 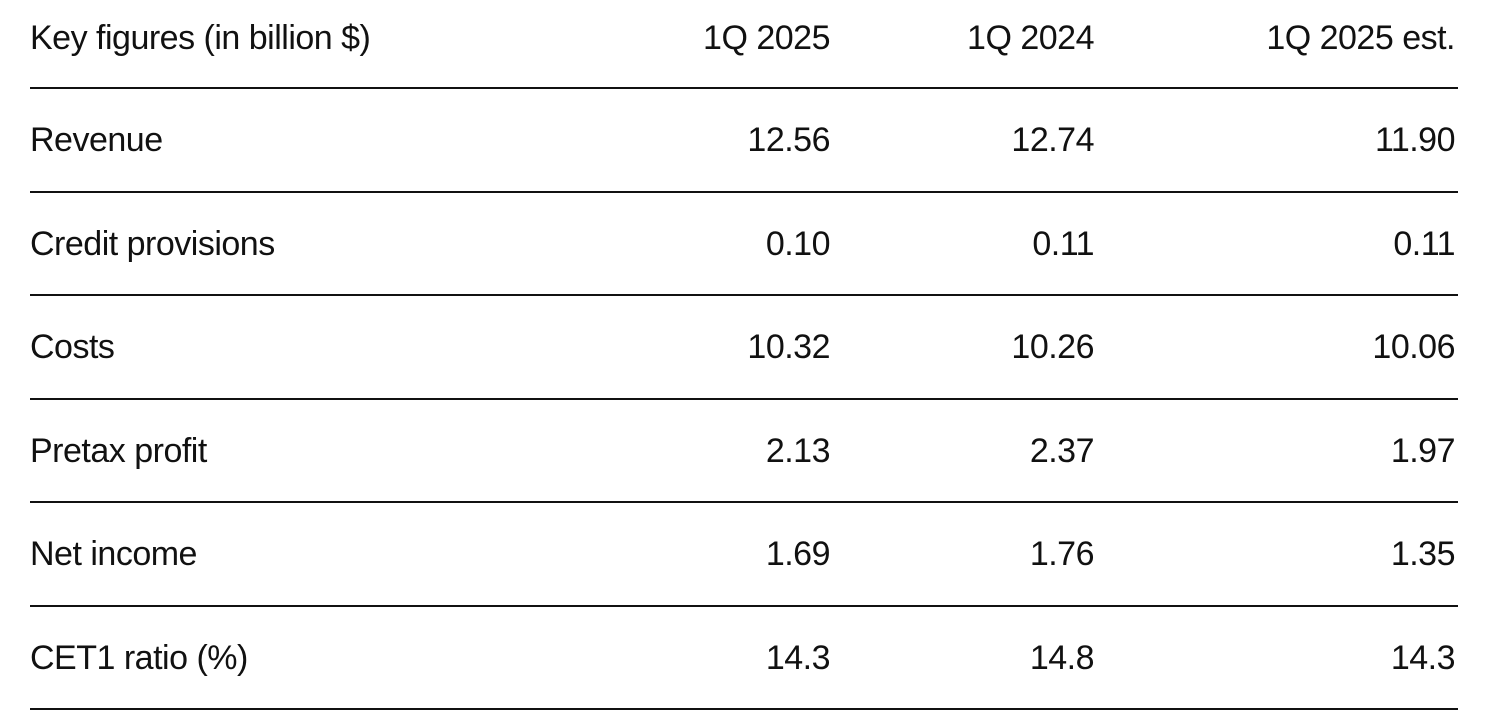 What do you see at coordinates (1413, 347) in the screenshot?
I see `value-cell: 10.06` at bounding box center [1413, 347].